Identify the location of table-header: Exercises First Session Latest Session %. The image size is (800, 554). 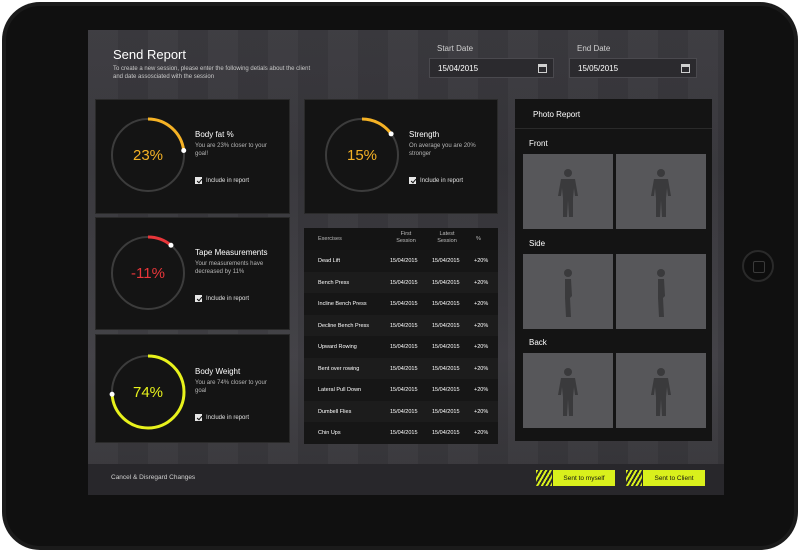
(401, 239).